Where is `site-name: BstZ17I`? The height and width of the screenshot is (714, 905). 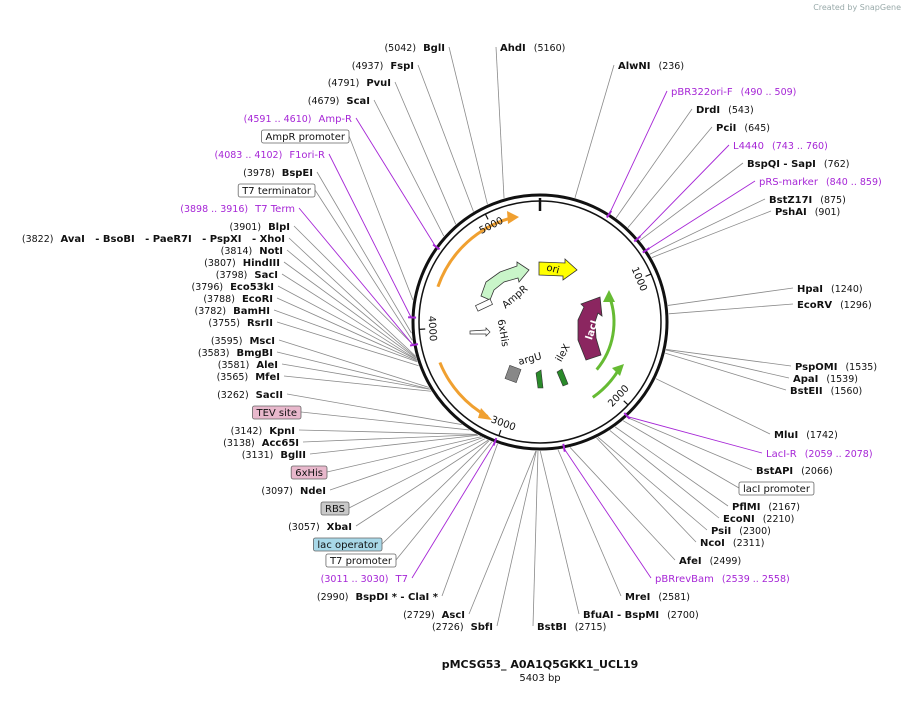
site-name: BstZ17I is located at coordinates (790, 200).